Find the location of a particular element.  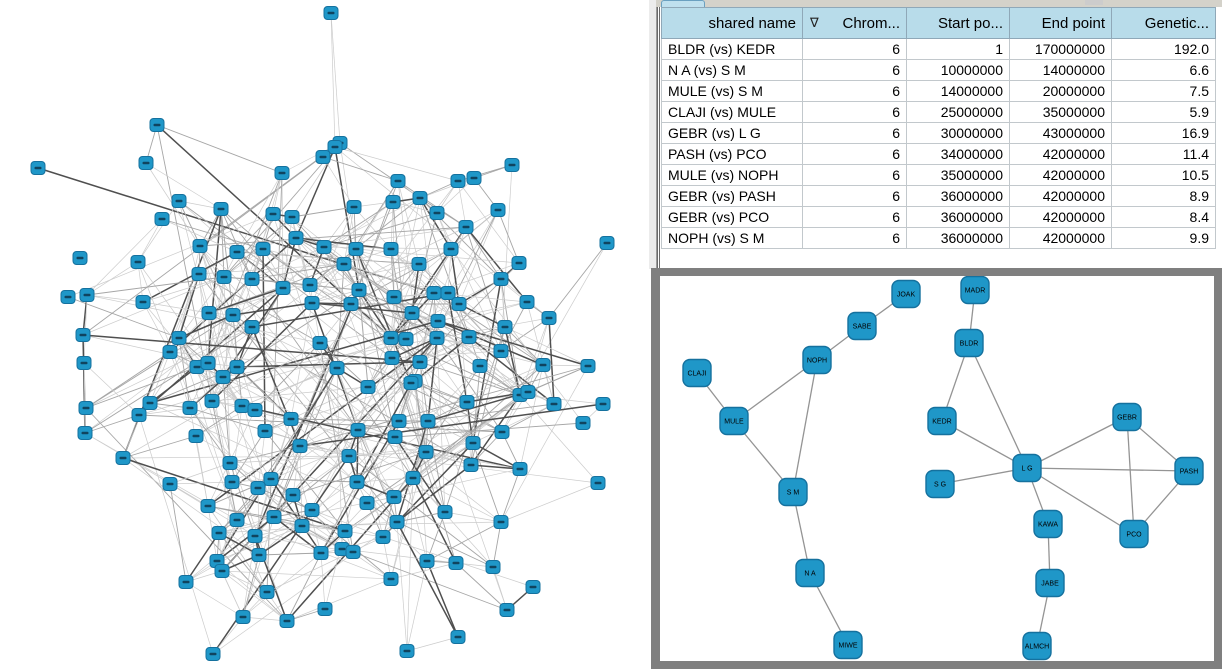

detail-node-claji is located at coordinates (697, 373).